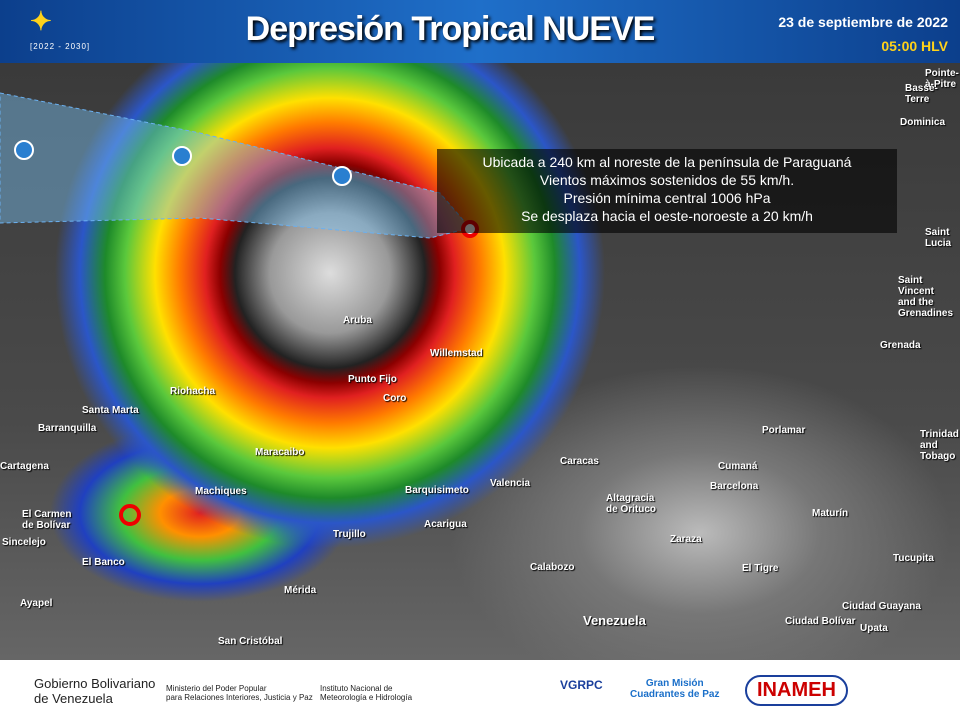 This screenshot has width=960, height=720. What do you see at coordinates (73, 698) in the screenshot?
I see `gov-line2: de Venezuela` at bounding box center [73, 698].